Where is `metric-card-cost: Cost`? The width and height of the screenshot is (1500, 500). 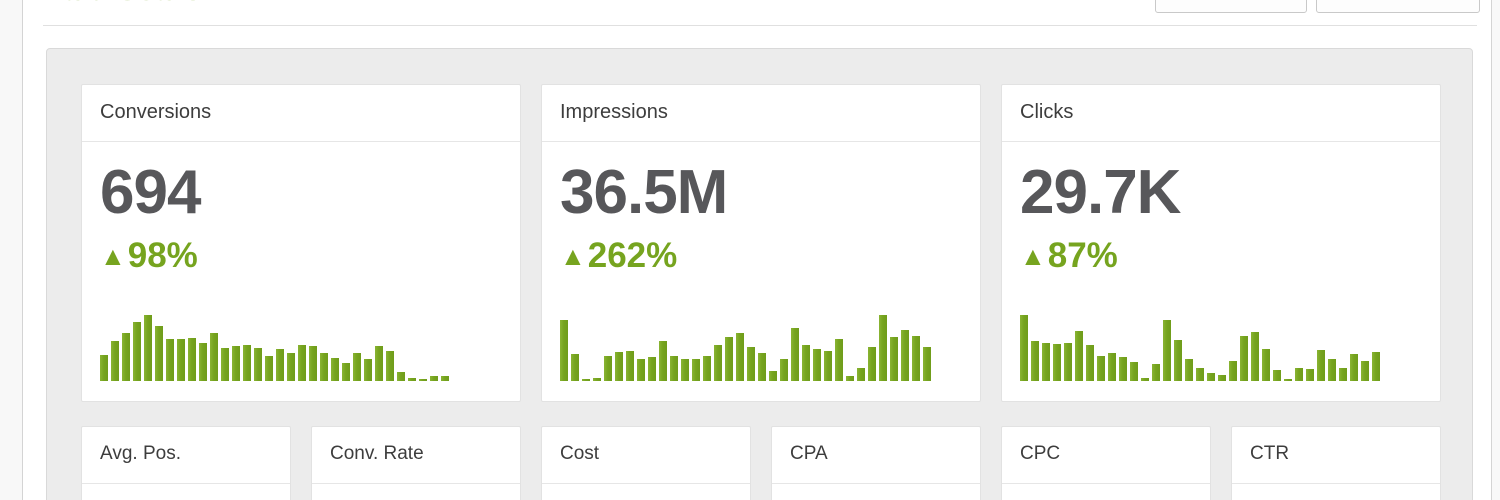
metric-card-cost: Cost is located at coordinates (646, 463).